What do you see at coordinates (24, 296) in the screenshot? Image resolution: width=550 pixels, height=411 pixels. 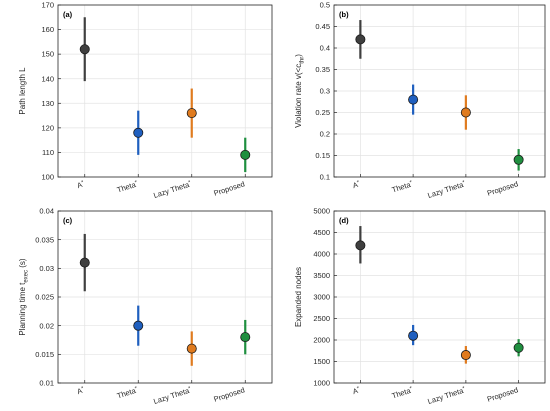 I see `y-axis-label: Planning time texec (s)` at bounding box center [24, 296].